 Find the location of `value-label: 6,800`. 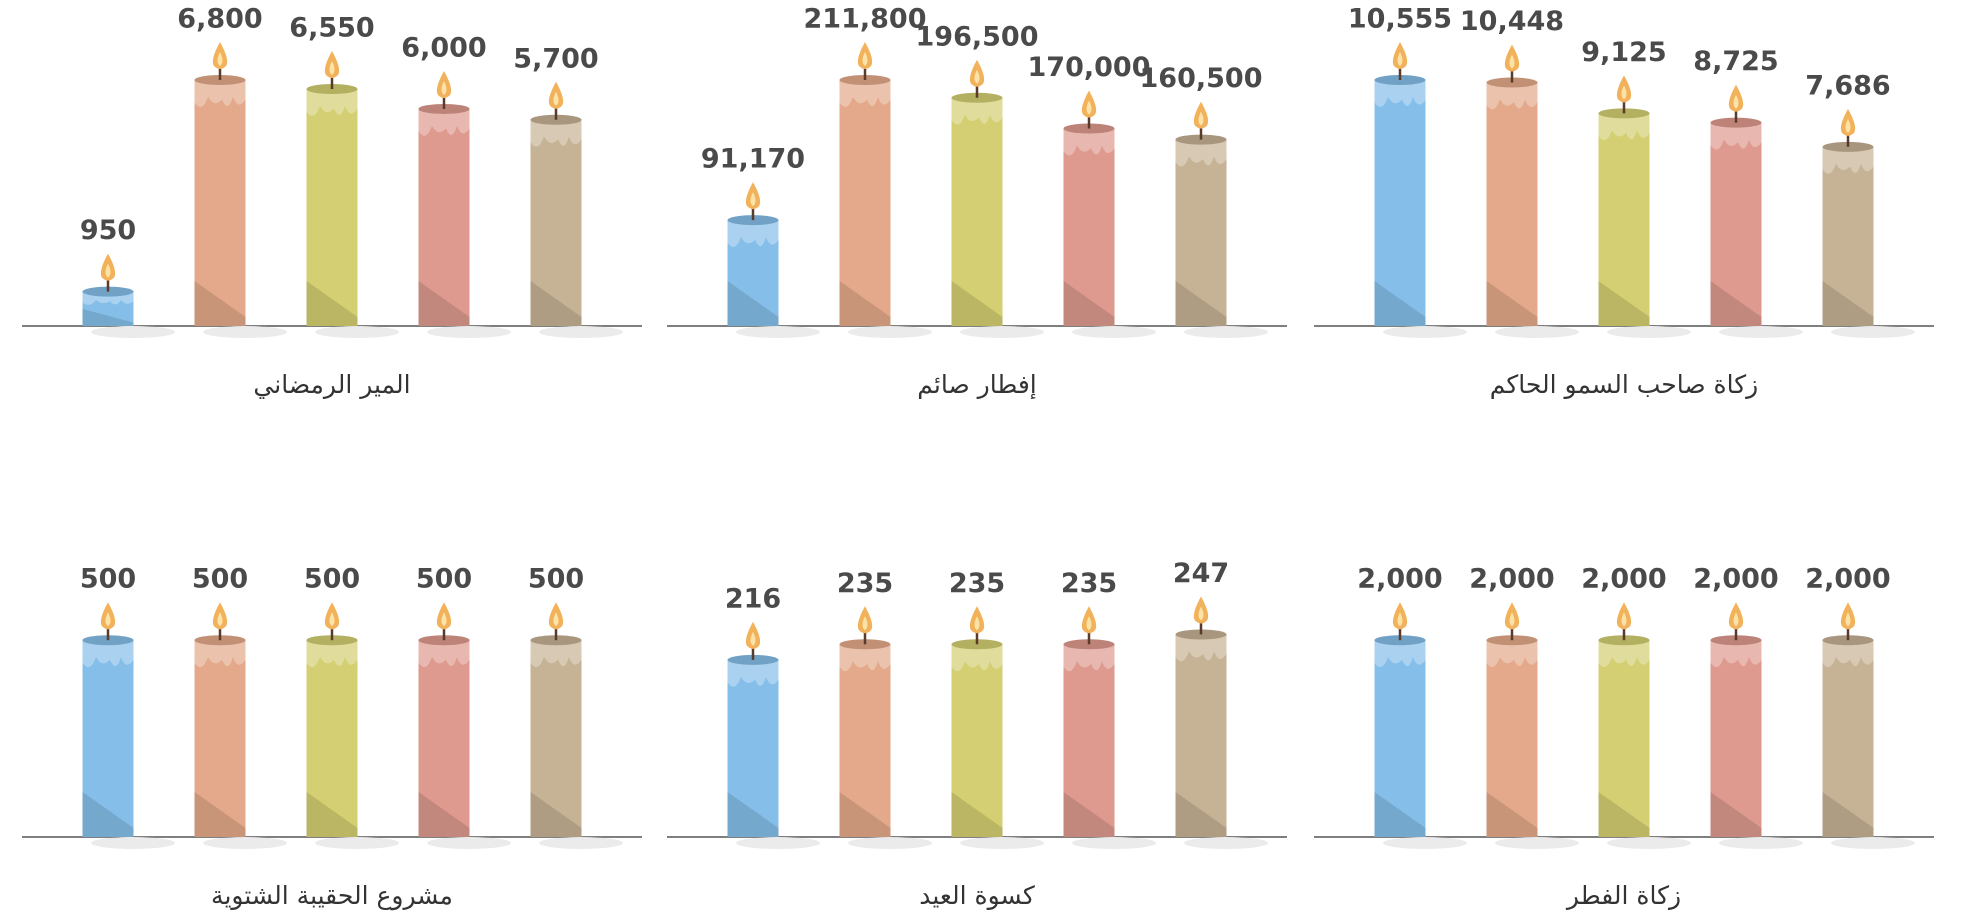

value-label: 6,800 is located at coordinates (219, 19).